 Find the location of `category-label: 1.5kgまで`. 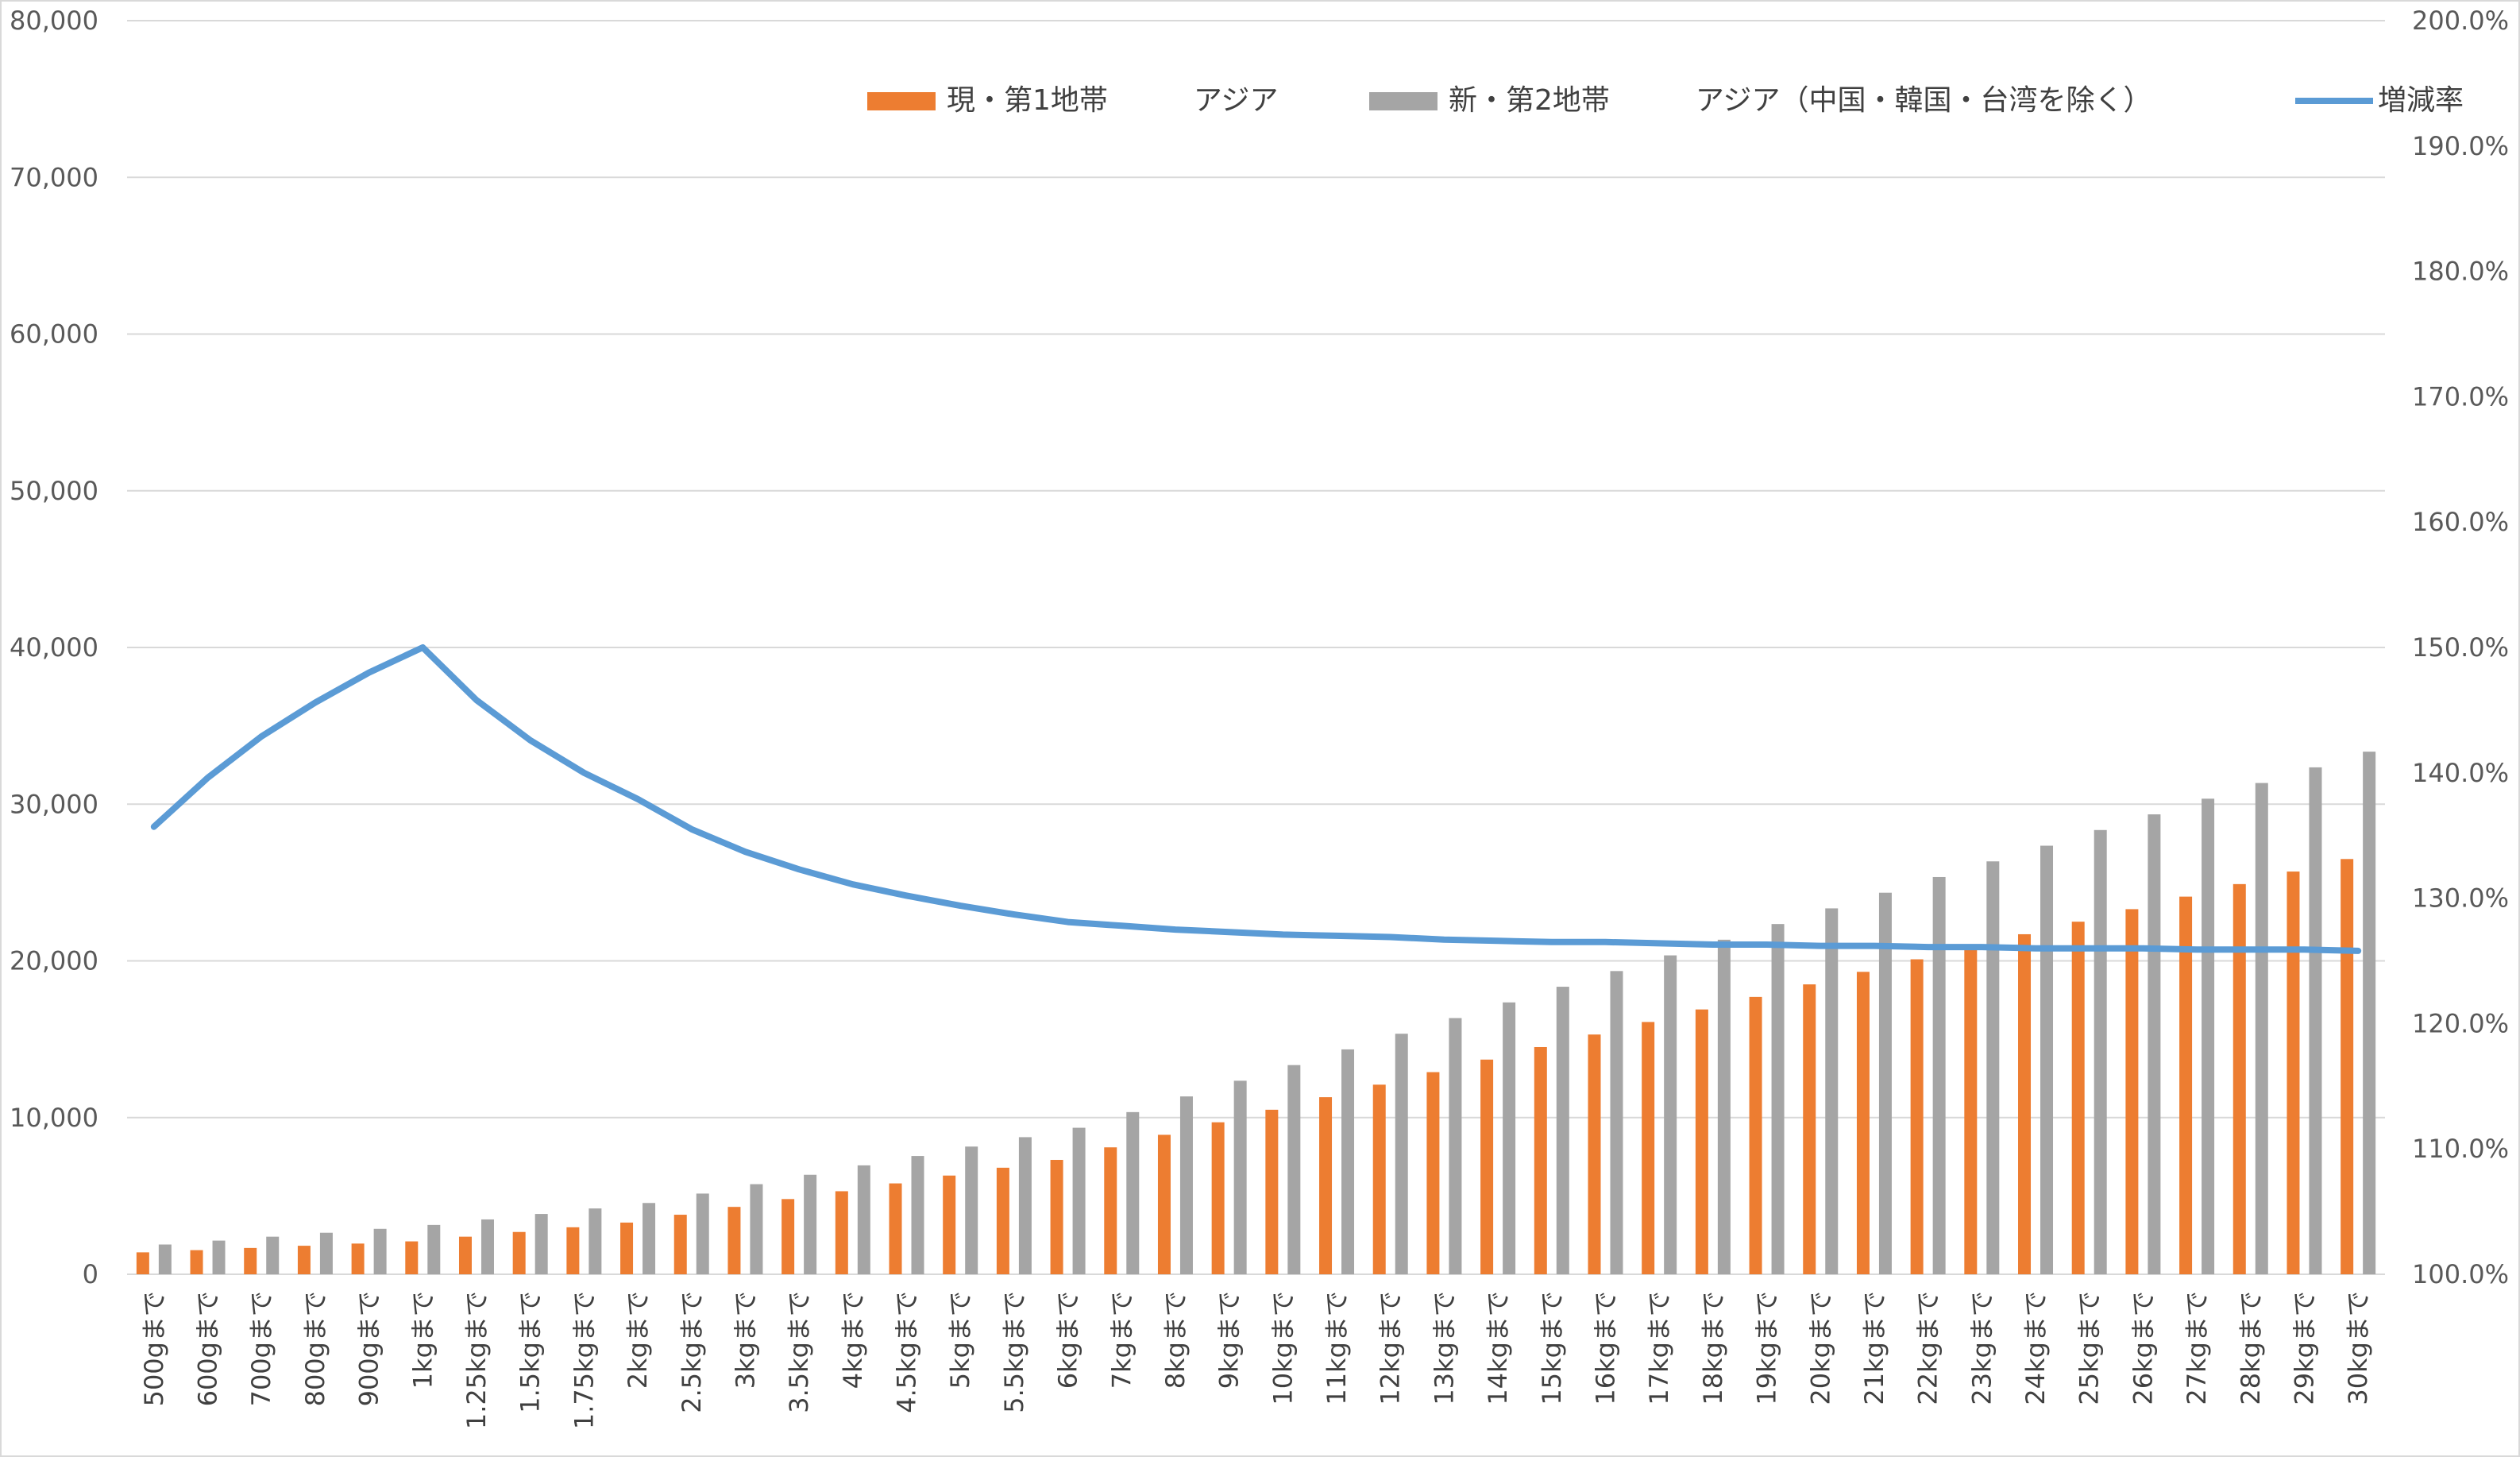

category-label: 1.5kgまで is located at coordinates (530, 1352).